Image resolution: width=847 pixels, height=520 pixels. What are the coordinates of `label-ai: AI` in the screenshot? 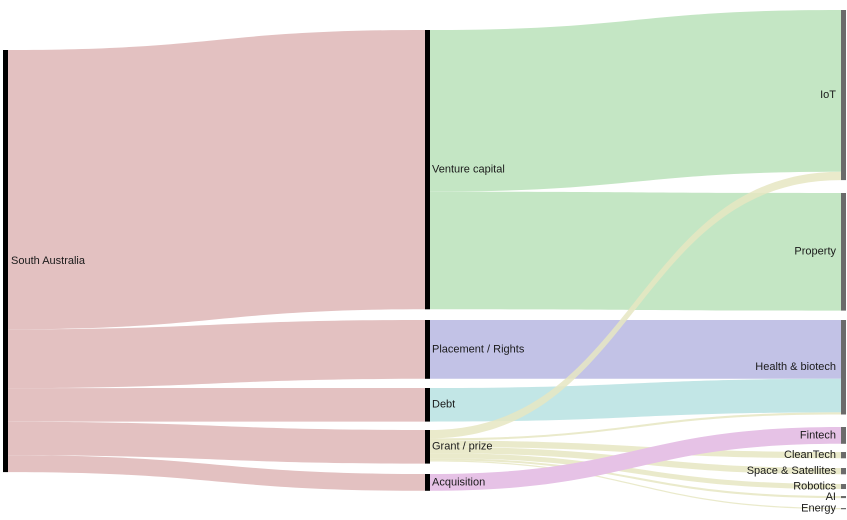 It's located at (831, 497).